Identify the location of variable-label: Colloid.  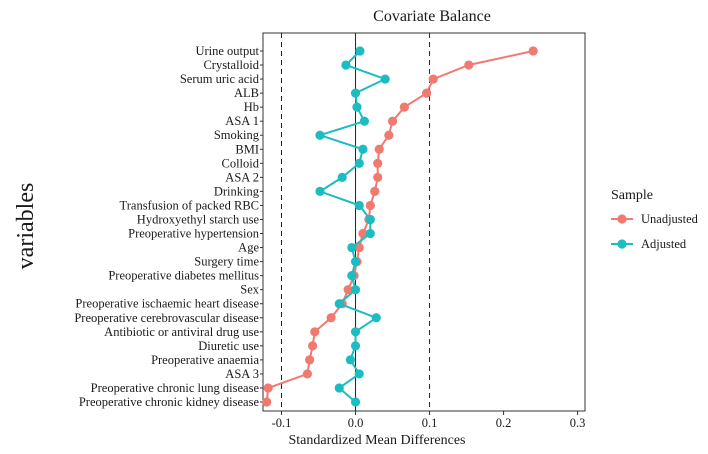
(240, 163).